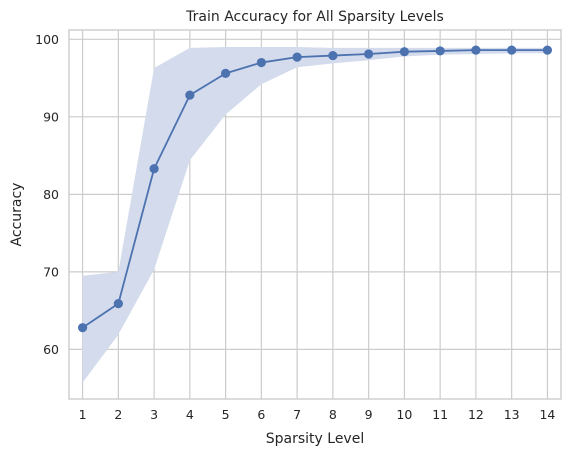 The image size is (575, 457). I want to click on y-tick-label: 80, so click(51, 194).